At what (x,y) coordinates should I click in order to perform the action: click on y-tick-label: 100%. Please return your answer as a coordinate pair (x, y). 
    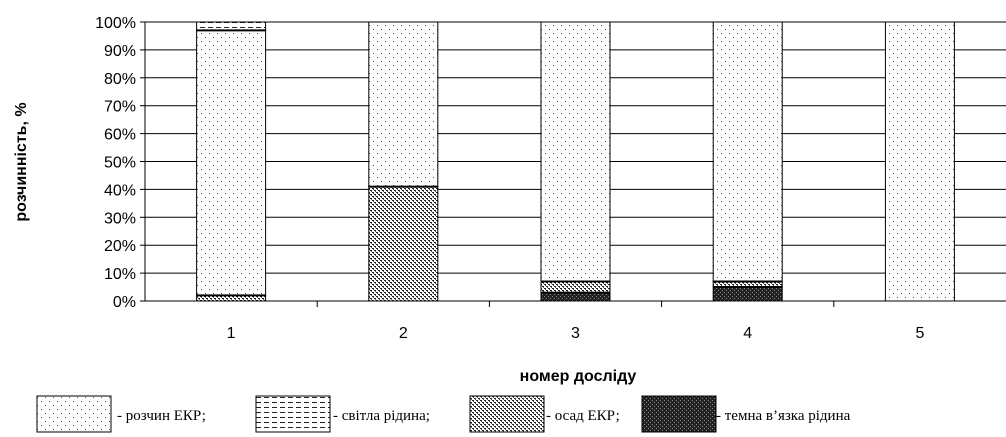
    Looking at the image, I should click on (115, 23).